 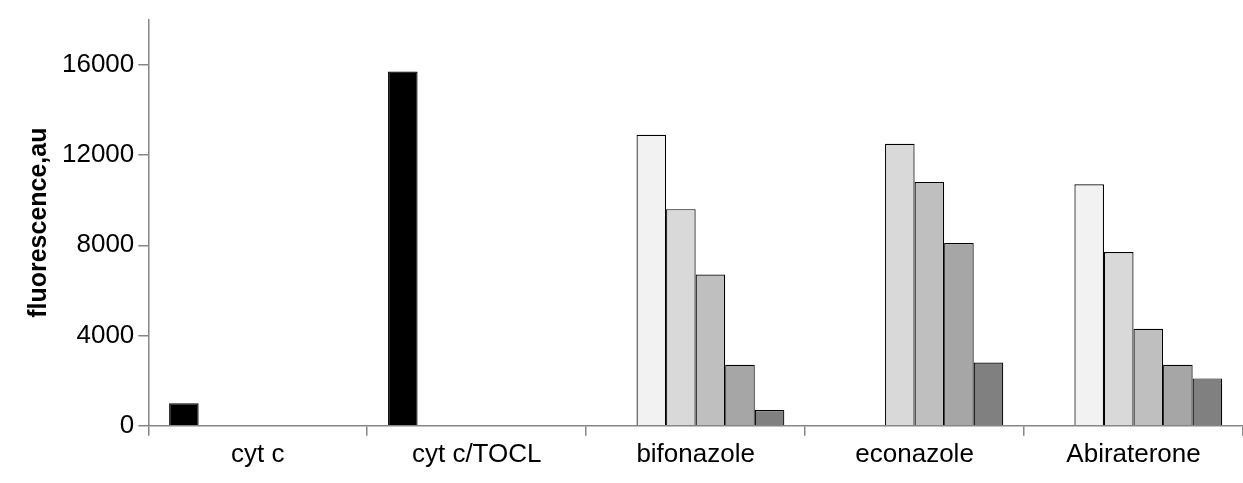 What do you see at coordinates (98, 62) in the screenshot?
I see `y-tick-label: 16000` at bounding box center [98, 62].